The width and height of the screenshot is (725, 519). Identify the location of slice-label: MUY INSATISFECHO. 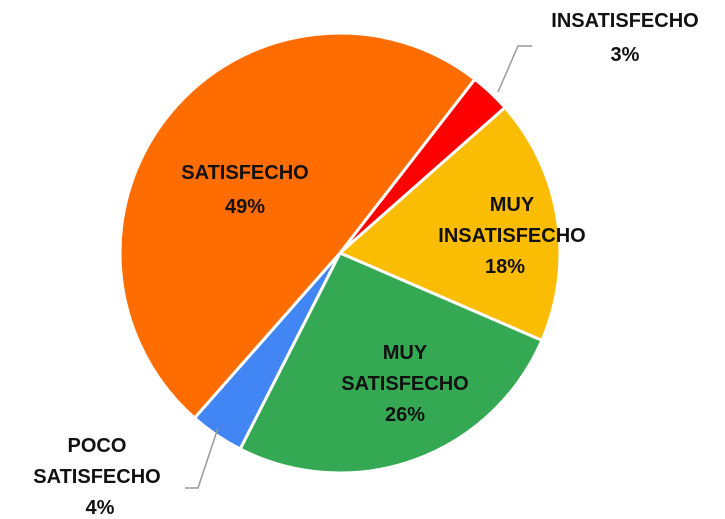
(512, 220).